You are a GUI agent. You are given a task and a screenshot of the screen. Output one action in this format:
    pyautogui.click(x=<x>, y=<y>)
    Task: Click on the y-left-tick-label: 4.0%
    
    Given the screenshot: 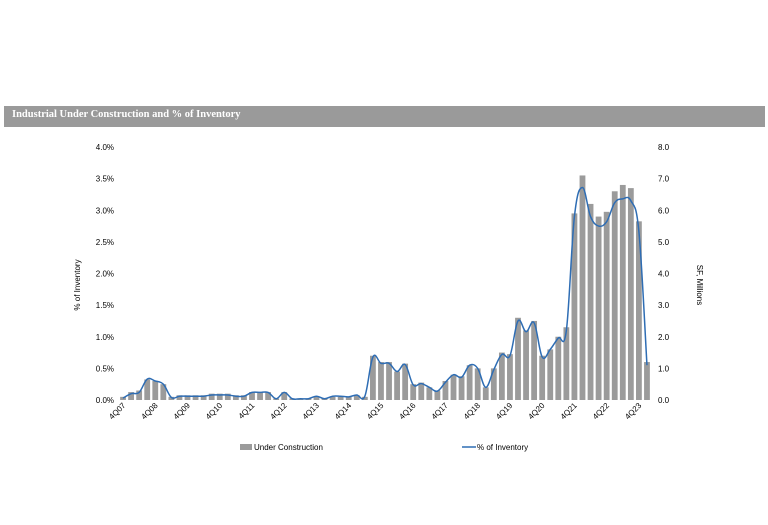 What is the action you would take?
    pyautogui.click(x=105, y=147)
    